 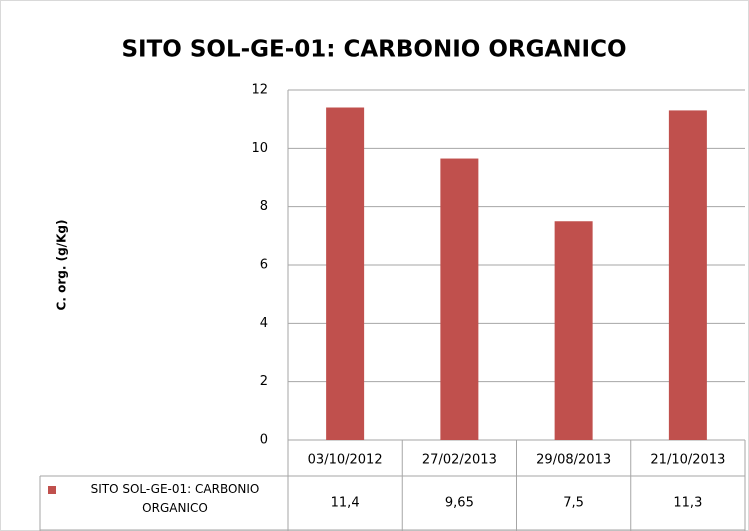 What do you see at coordinates (259, 148) in the screenshot?
I see `y-tick-label: 10` at bounding box center [259, 148].